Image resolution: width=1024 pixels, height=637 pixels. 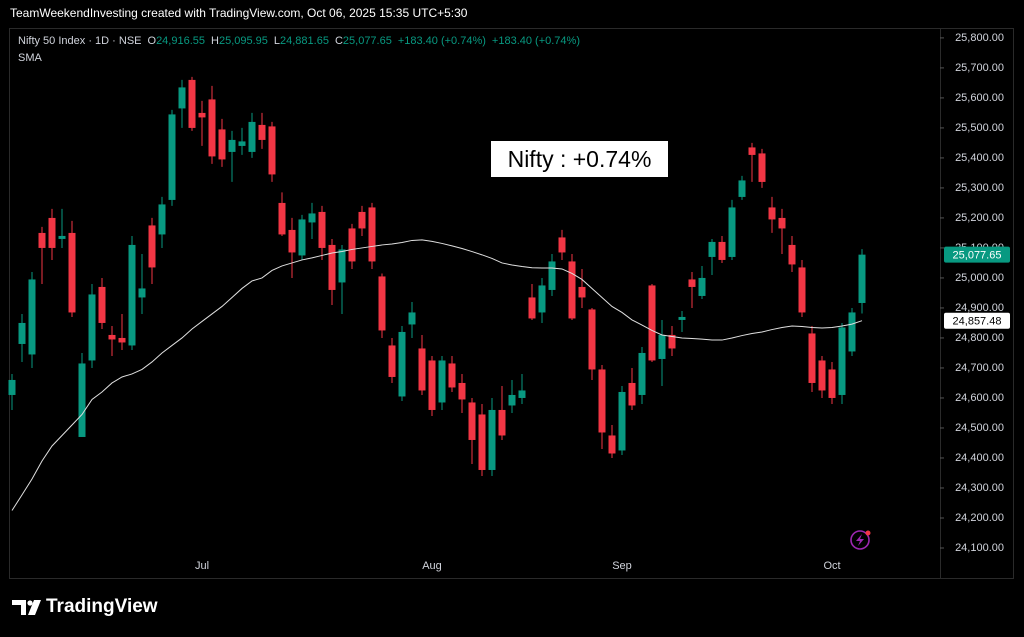 I want to click on ohlc-value: 25,077.65, so click(x=367, y=41).